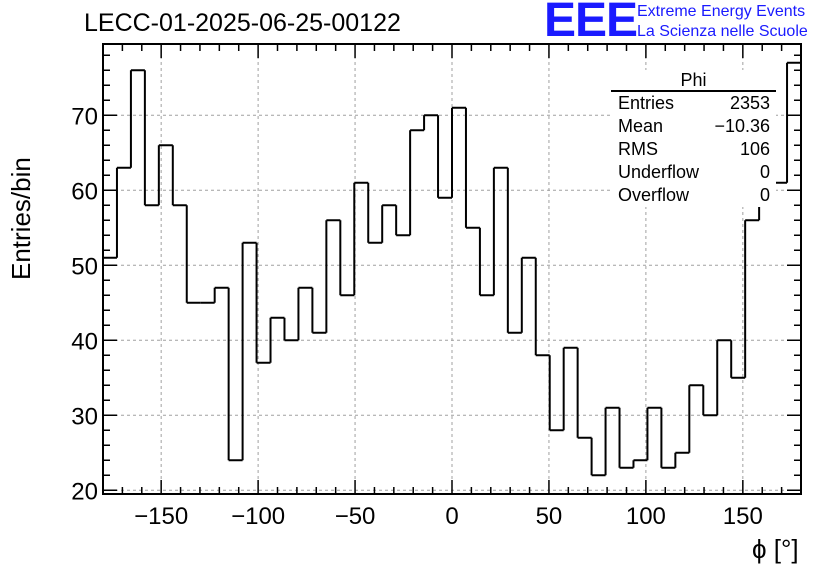 The height and width of the screenshot is (572, 836). Describe the element at coordinates (743, 516) in the screenshot. I see `x-tick-label: 150` at that location.